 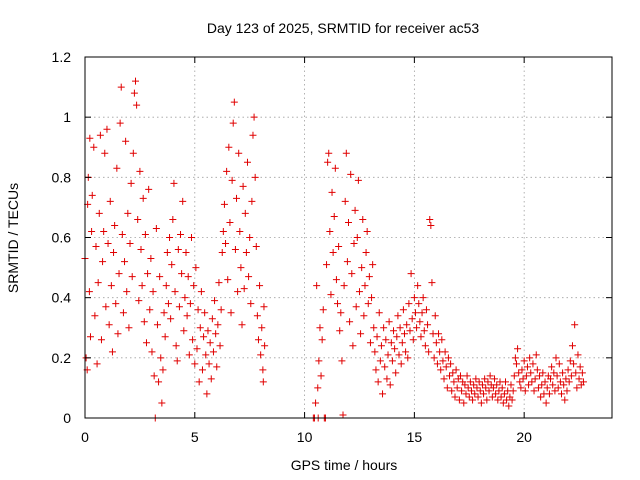 I want to click on y-tick-label: 0.4, so click(x=62, y=298).